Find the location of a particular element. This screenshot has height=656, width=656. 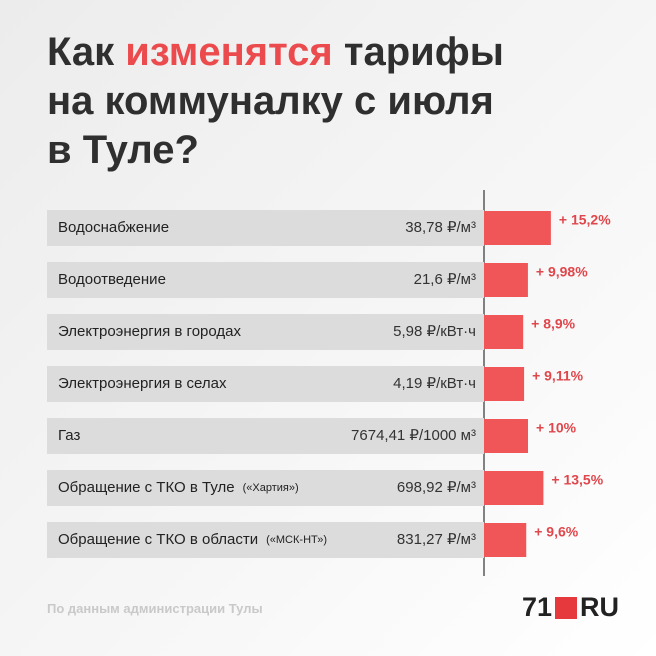

row-label: Обращение с ТКО в Туле («Хартия») is located at coordinates (178, 487).